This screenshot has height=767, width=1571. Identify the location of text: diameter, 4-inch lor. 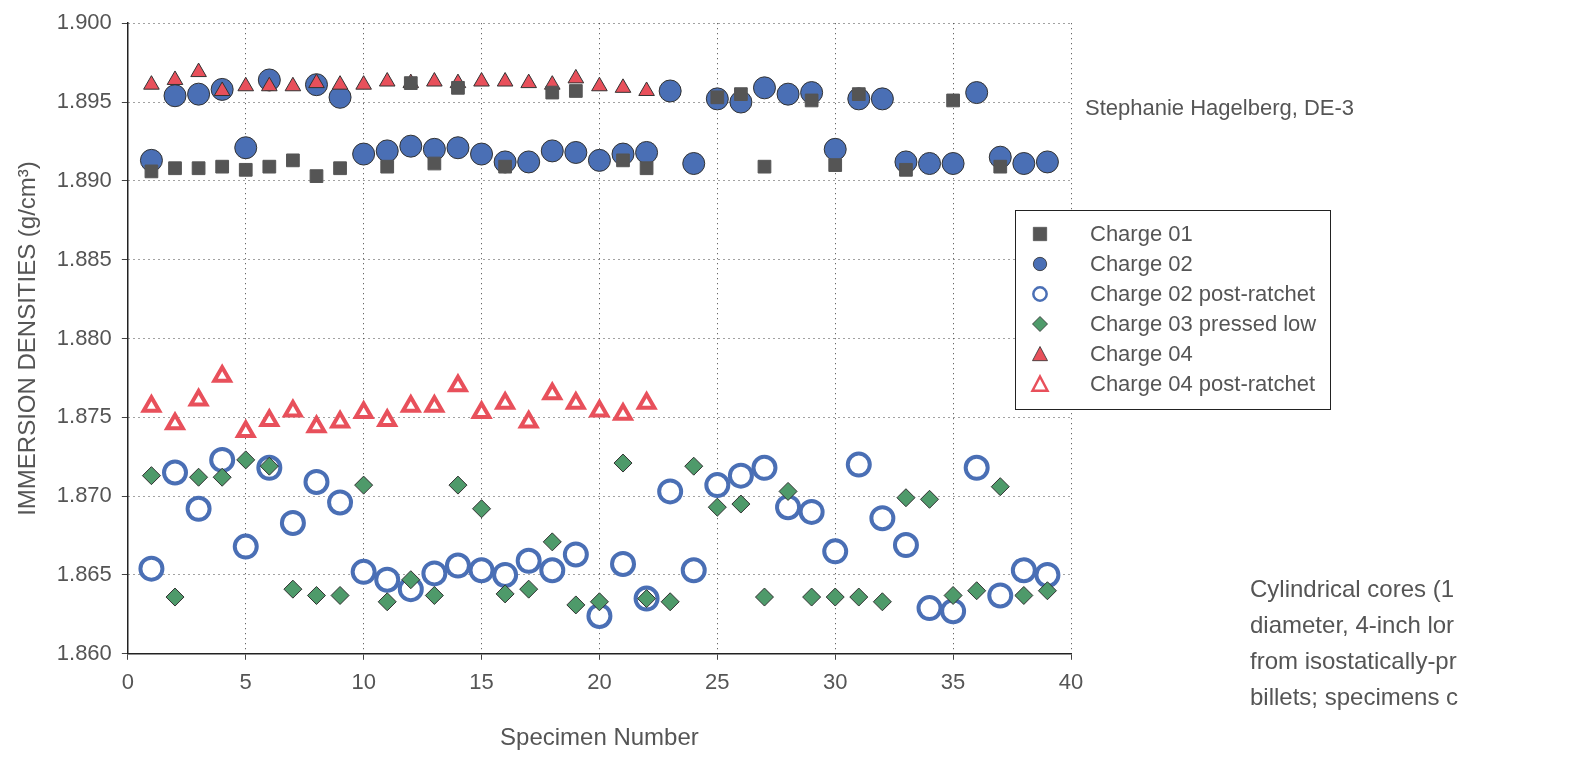
(1352, 625).